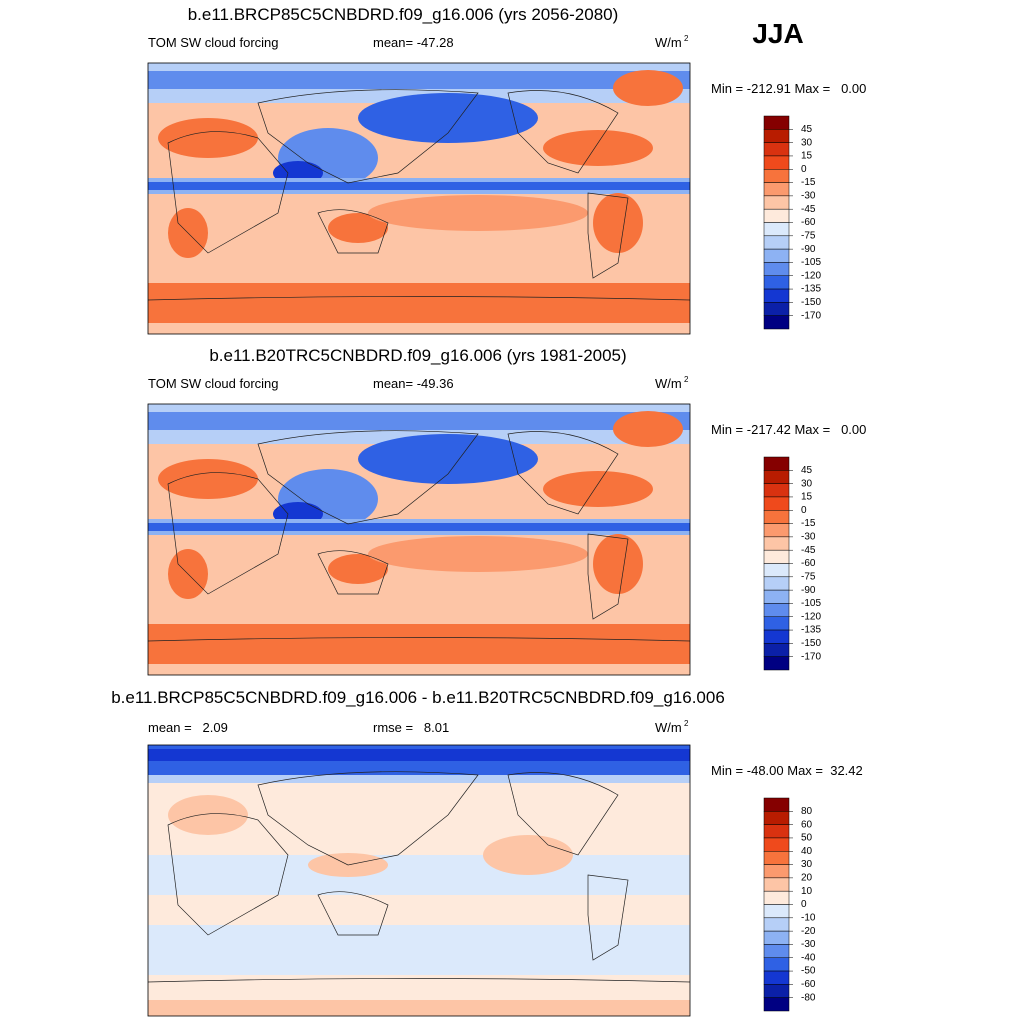 This screenshot has width=1024, height=1024. Describe the element at coordinates (787, 770) in the screenshot. I see `min-max: Min = -48.00 Max = 32.42` at that location.